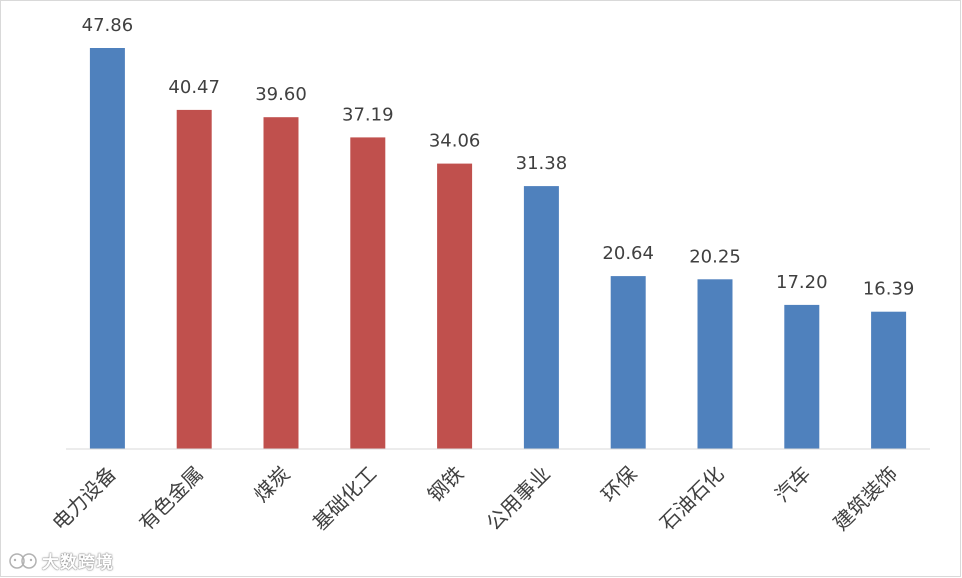  What do you see at coordinates (802, 282) in the screenshot?
I see `value-label-8: 17.20` at bounding box center [802, 282].